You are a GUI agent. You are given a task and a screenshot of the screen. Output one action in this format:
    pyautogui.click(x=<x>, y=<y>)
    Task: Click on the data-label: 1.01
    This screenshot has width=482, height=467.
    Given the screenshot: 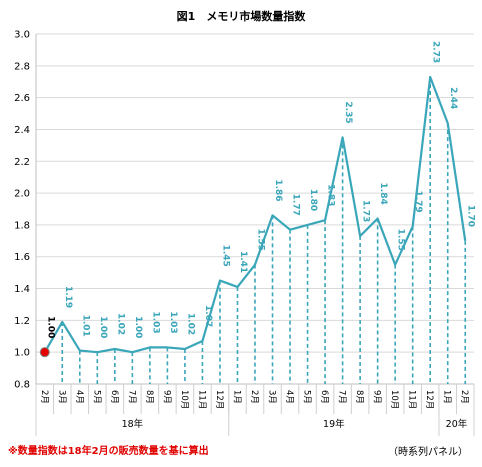 What is the action you would take?
    pyautogui.click(x=85, y=326)
    